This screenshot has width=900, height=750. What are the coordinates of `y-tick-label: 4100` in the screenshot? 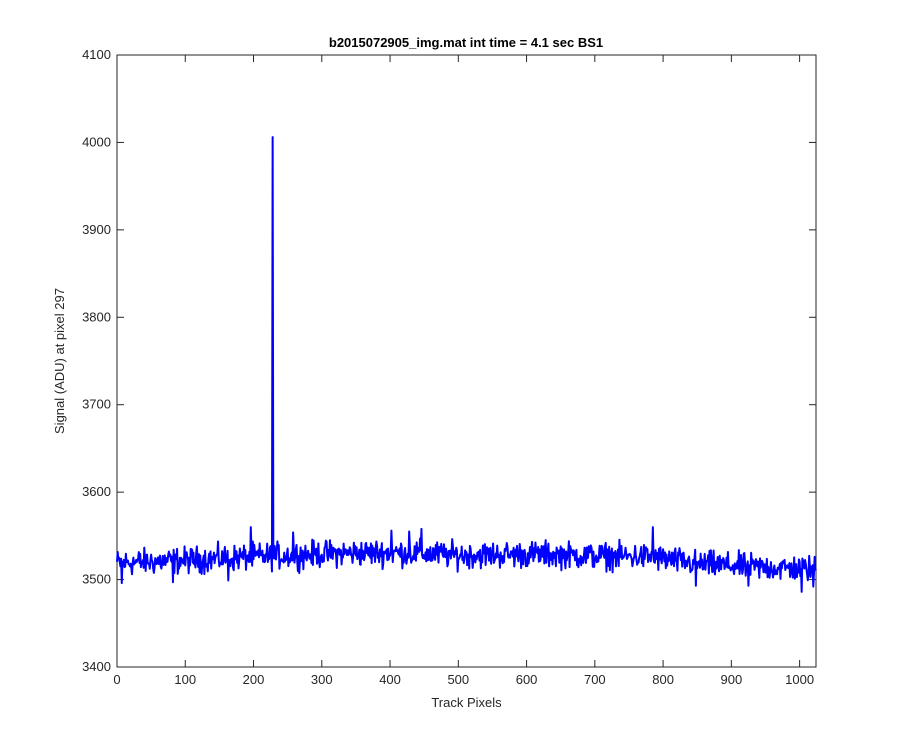 It's located at (96, 54).